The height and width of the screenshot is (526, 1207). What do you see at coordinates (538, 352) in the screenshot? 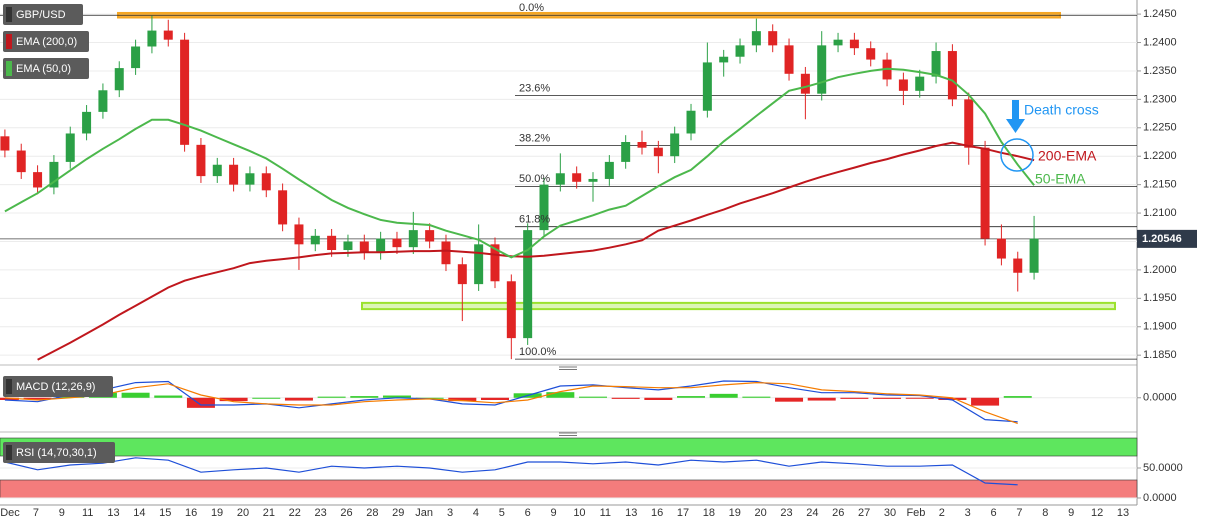
I see `fib-label: 100.0%` at bounding box center [538, 352].